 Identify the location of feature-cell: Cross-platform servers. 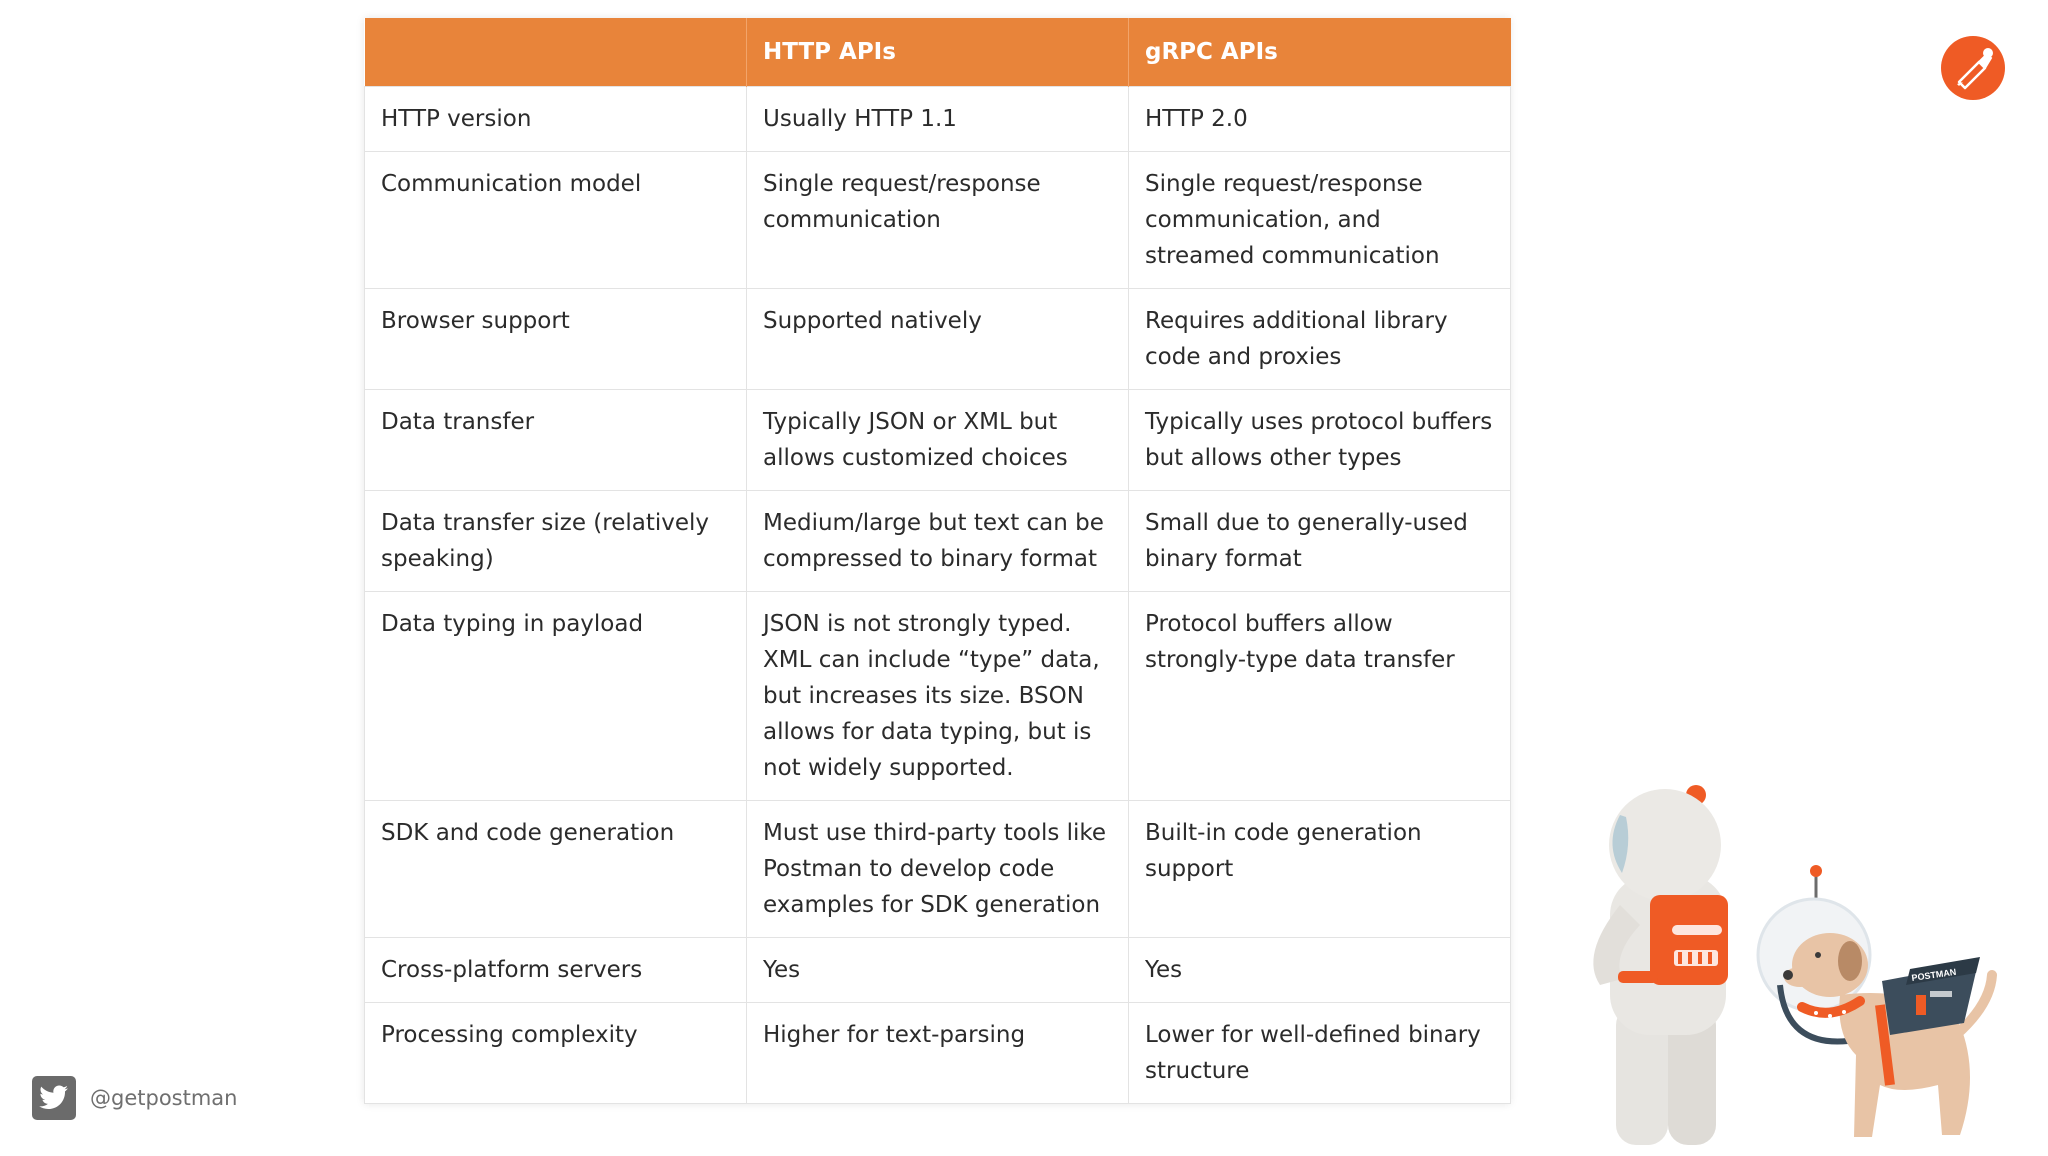
(555, 970).